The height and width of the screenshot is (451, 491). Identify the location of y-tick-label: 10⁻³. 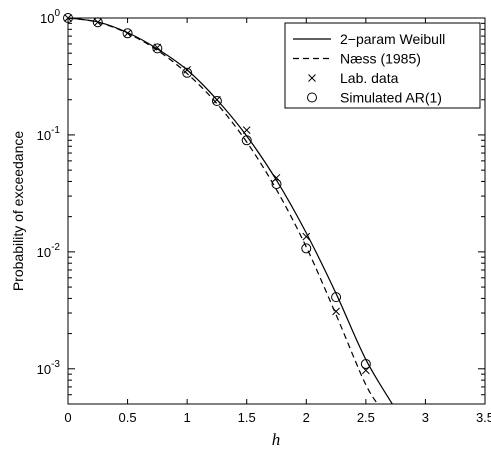
(49, 368).